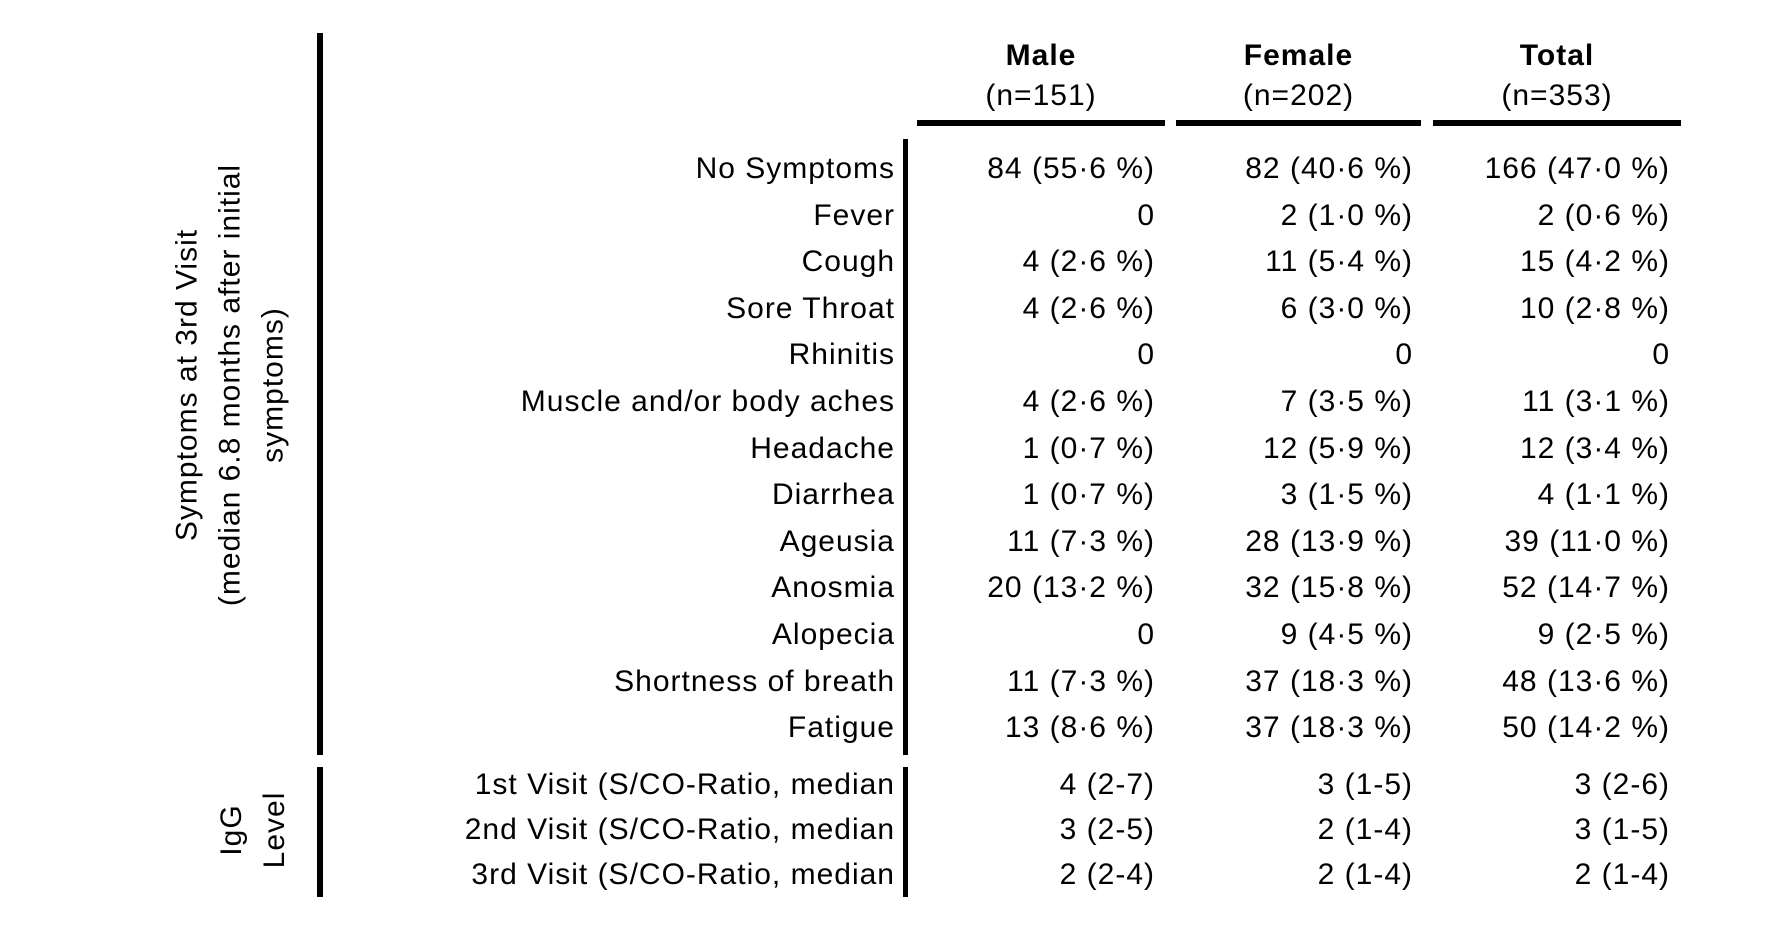 The width and height of the screenshot is (1784, 952). Describe the element at coordinates (1586, 681) in the screenshot. I see `cell-total: 48 (13·6 %)` at that location.